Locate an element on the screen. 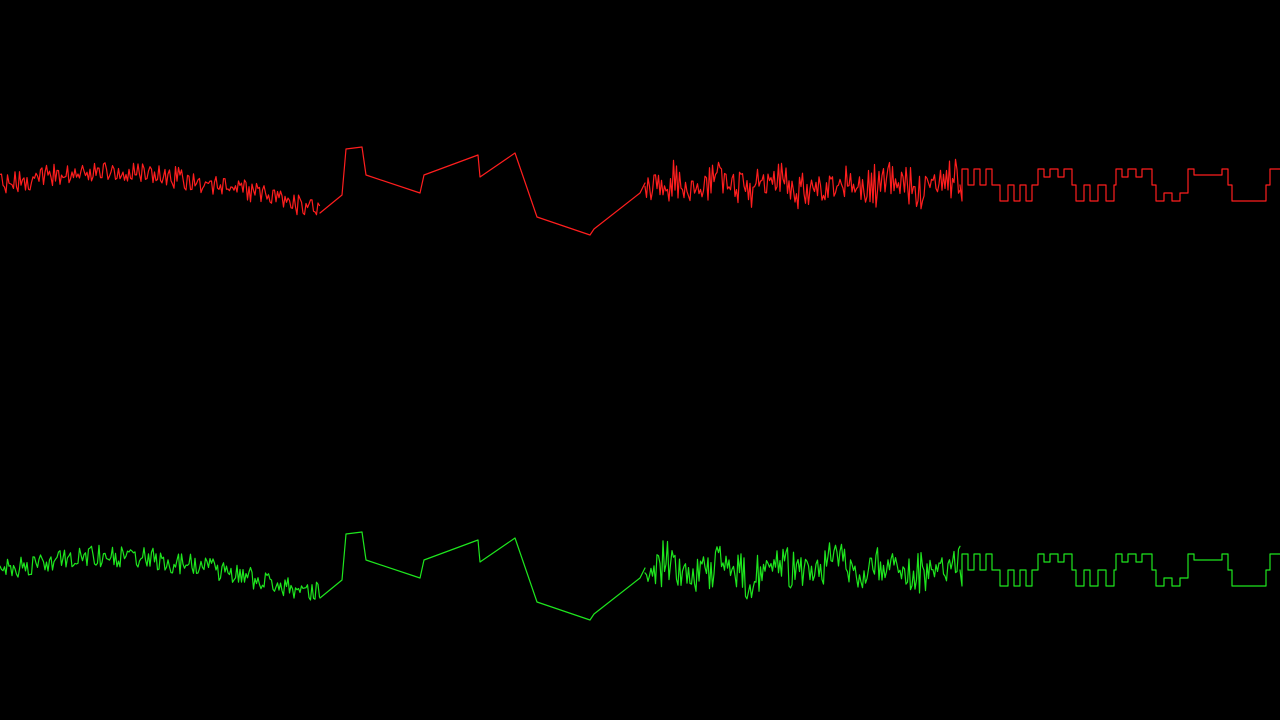 Image resolution: width=1280 pixels, height=720 pixels. channel-2-trace is located at coordinates (640, 576).